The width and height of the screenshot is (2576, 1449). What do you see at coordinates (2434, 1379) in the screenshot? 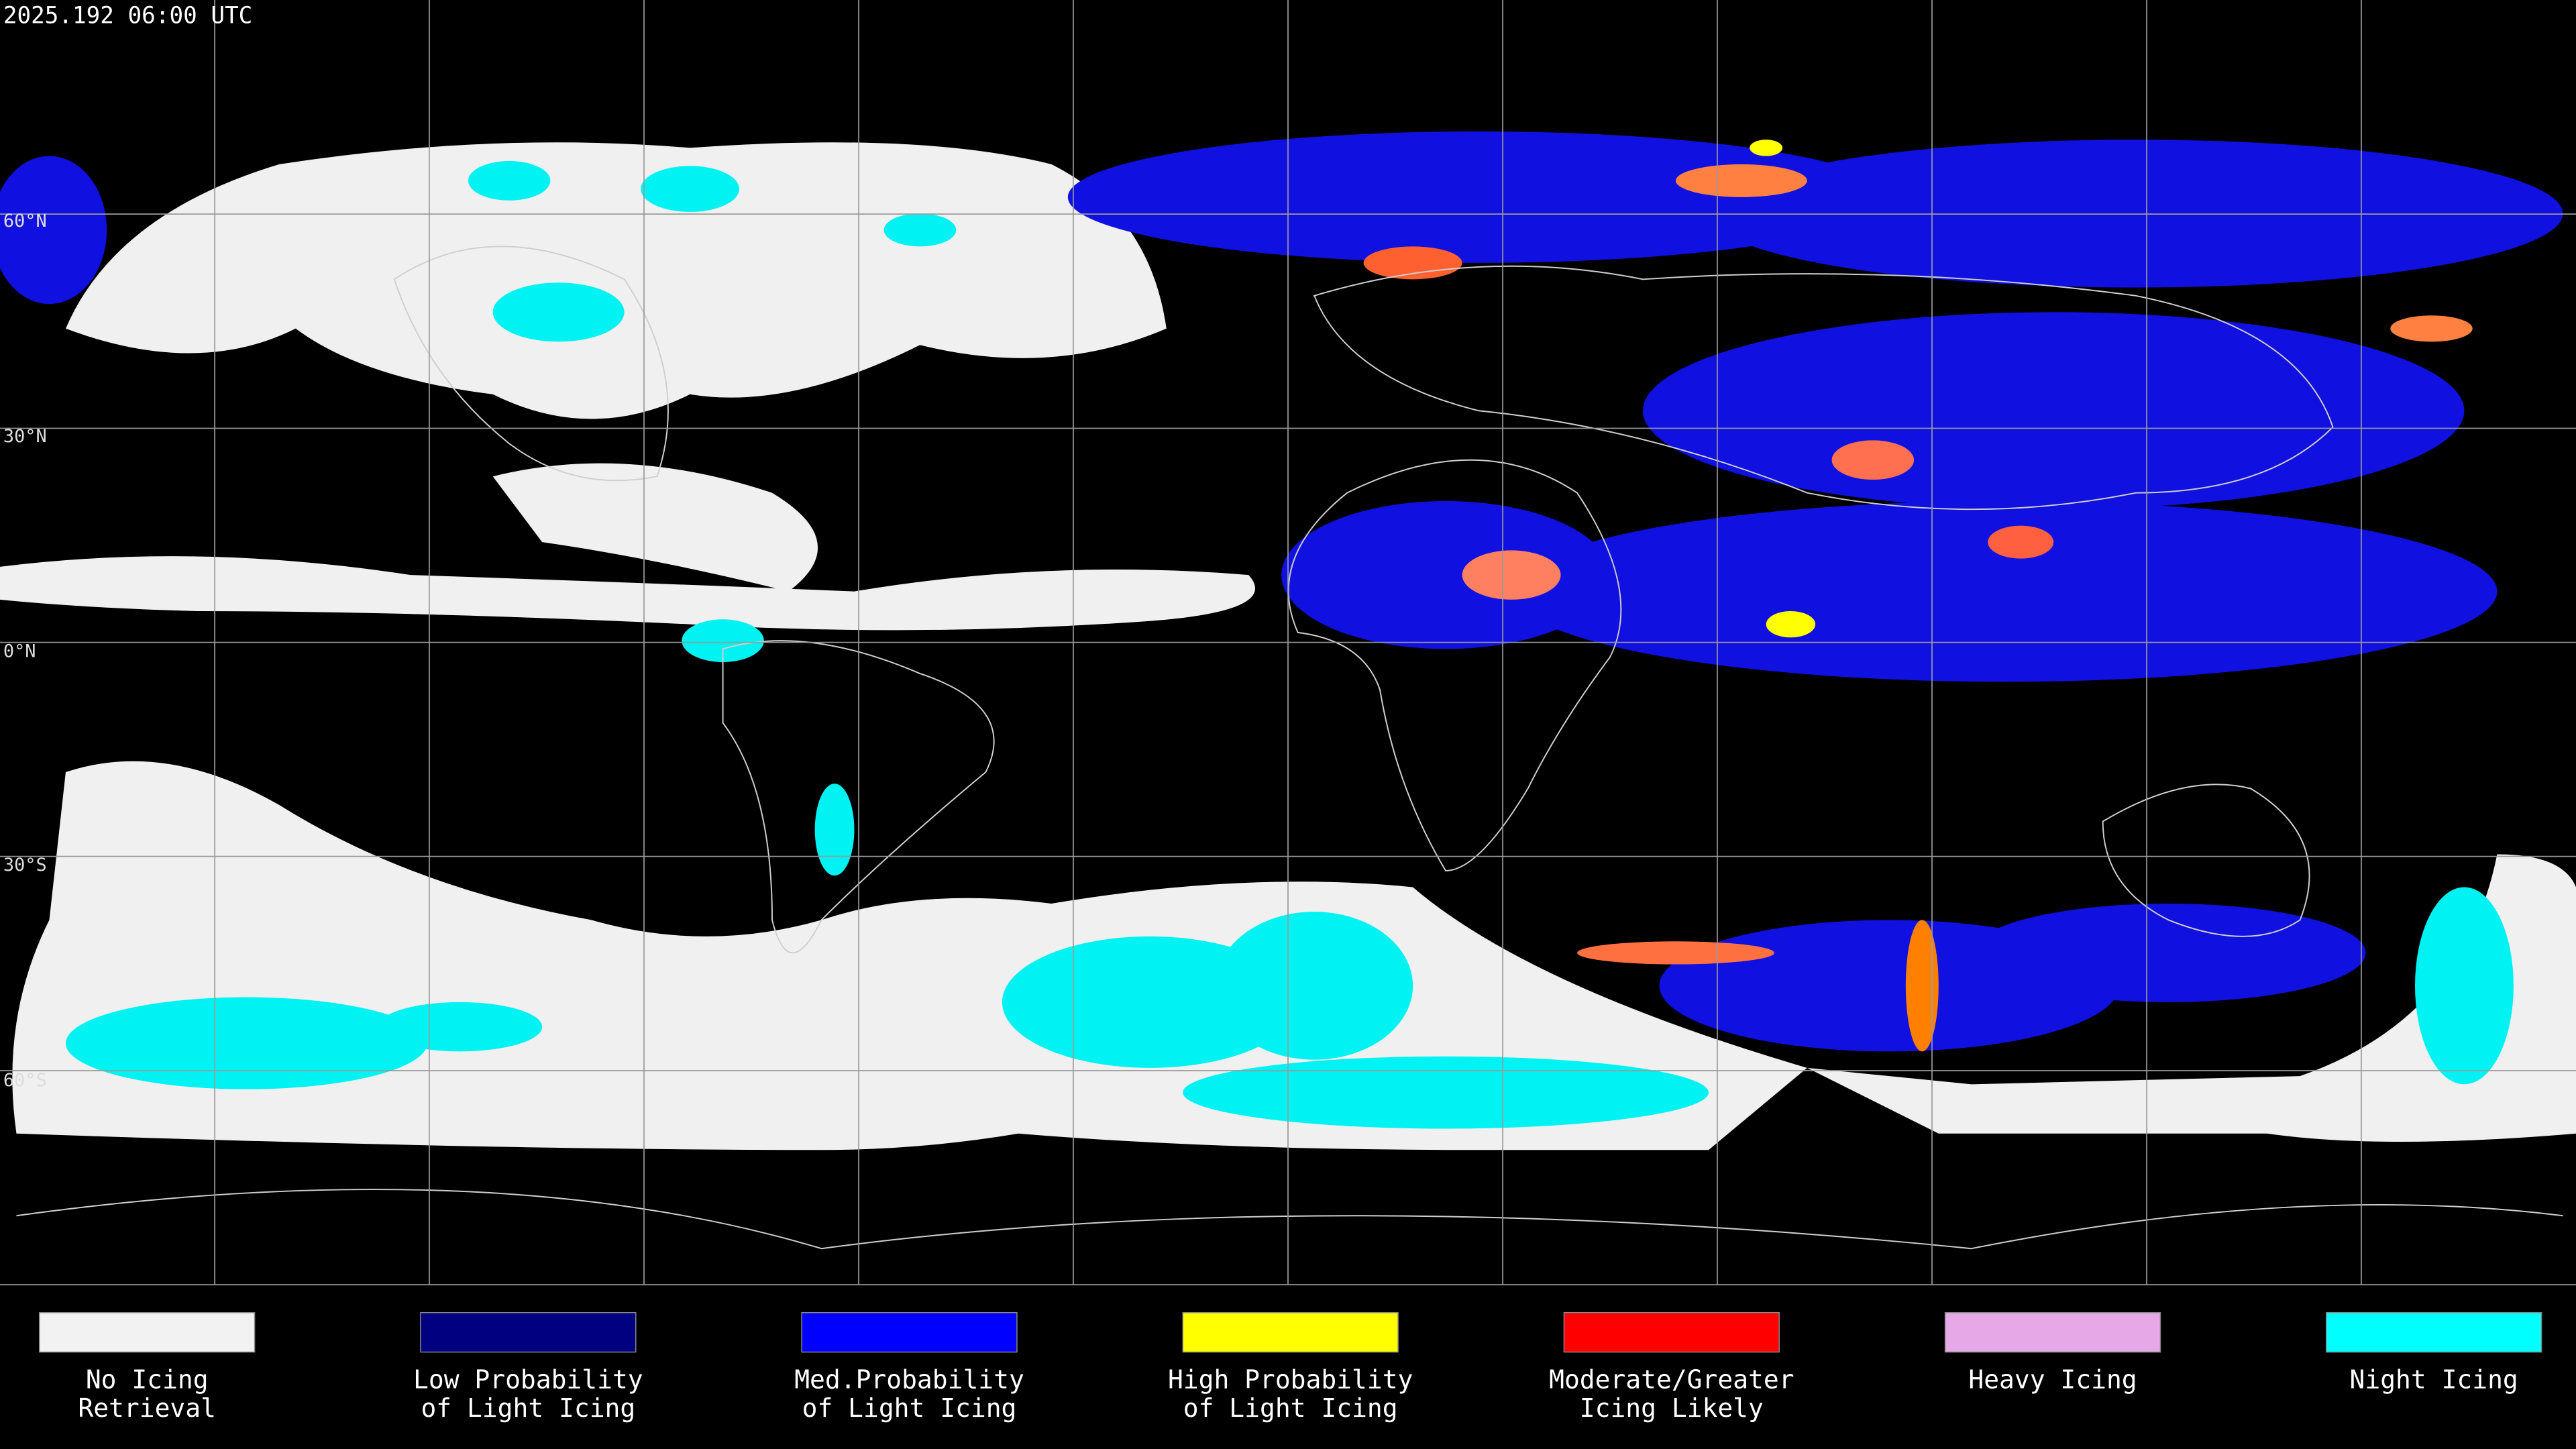
I see `legend-label: Night Icing` at bounding box center [2434, 1379].